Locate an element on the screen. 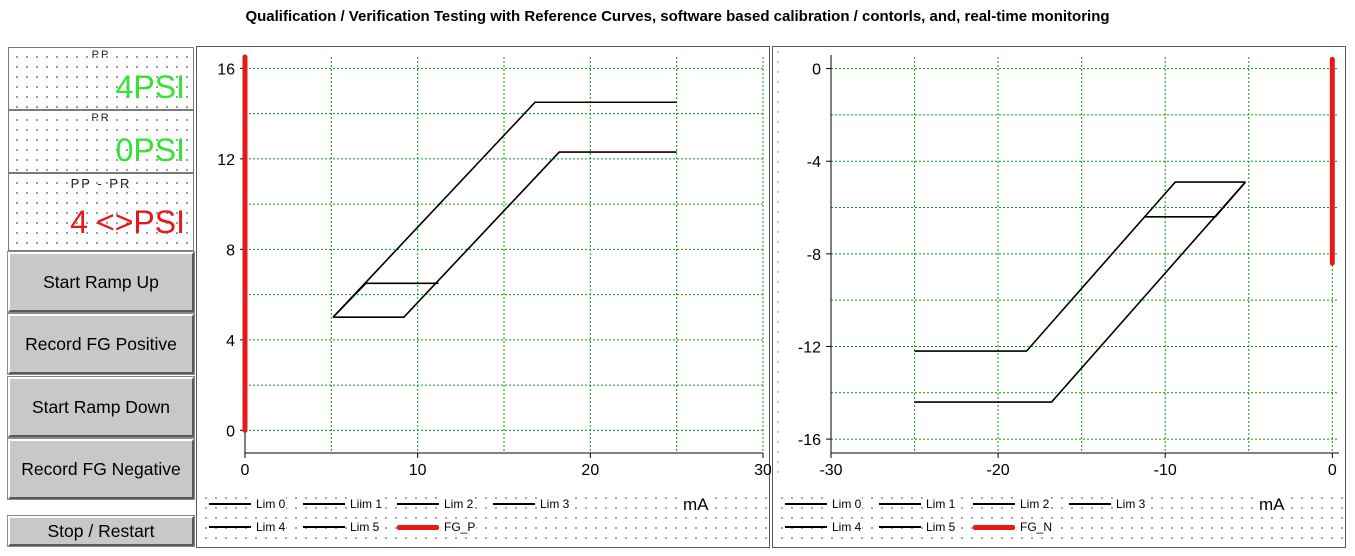 This screenshot has width=1355, height=556. pp-pr-readout: PP - PR 4 <>PSI is located at coordinates (101, 212).